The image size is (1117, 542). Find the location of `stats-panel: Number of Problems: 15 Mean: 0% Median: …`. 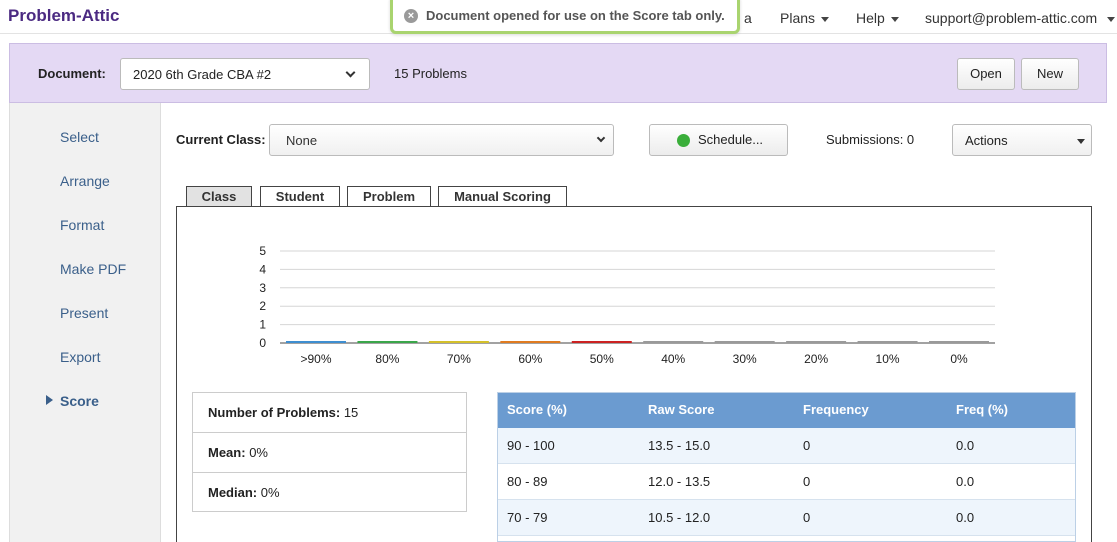

stats-panel: Number of Problems: 15 Mean: 0% Median: … is located at coordinates (329, 452).